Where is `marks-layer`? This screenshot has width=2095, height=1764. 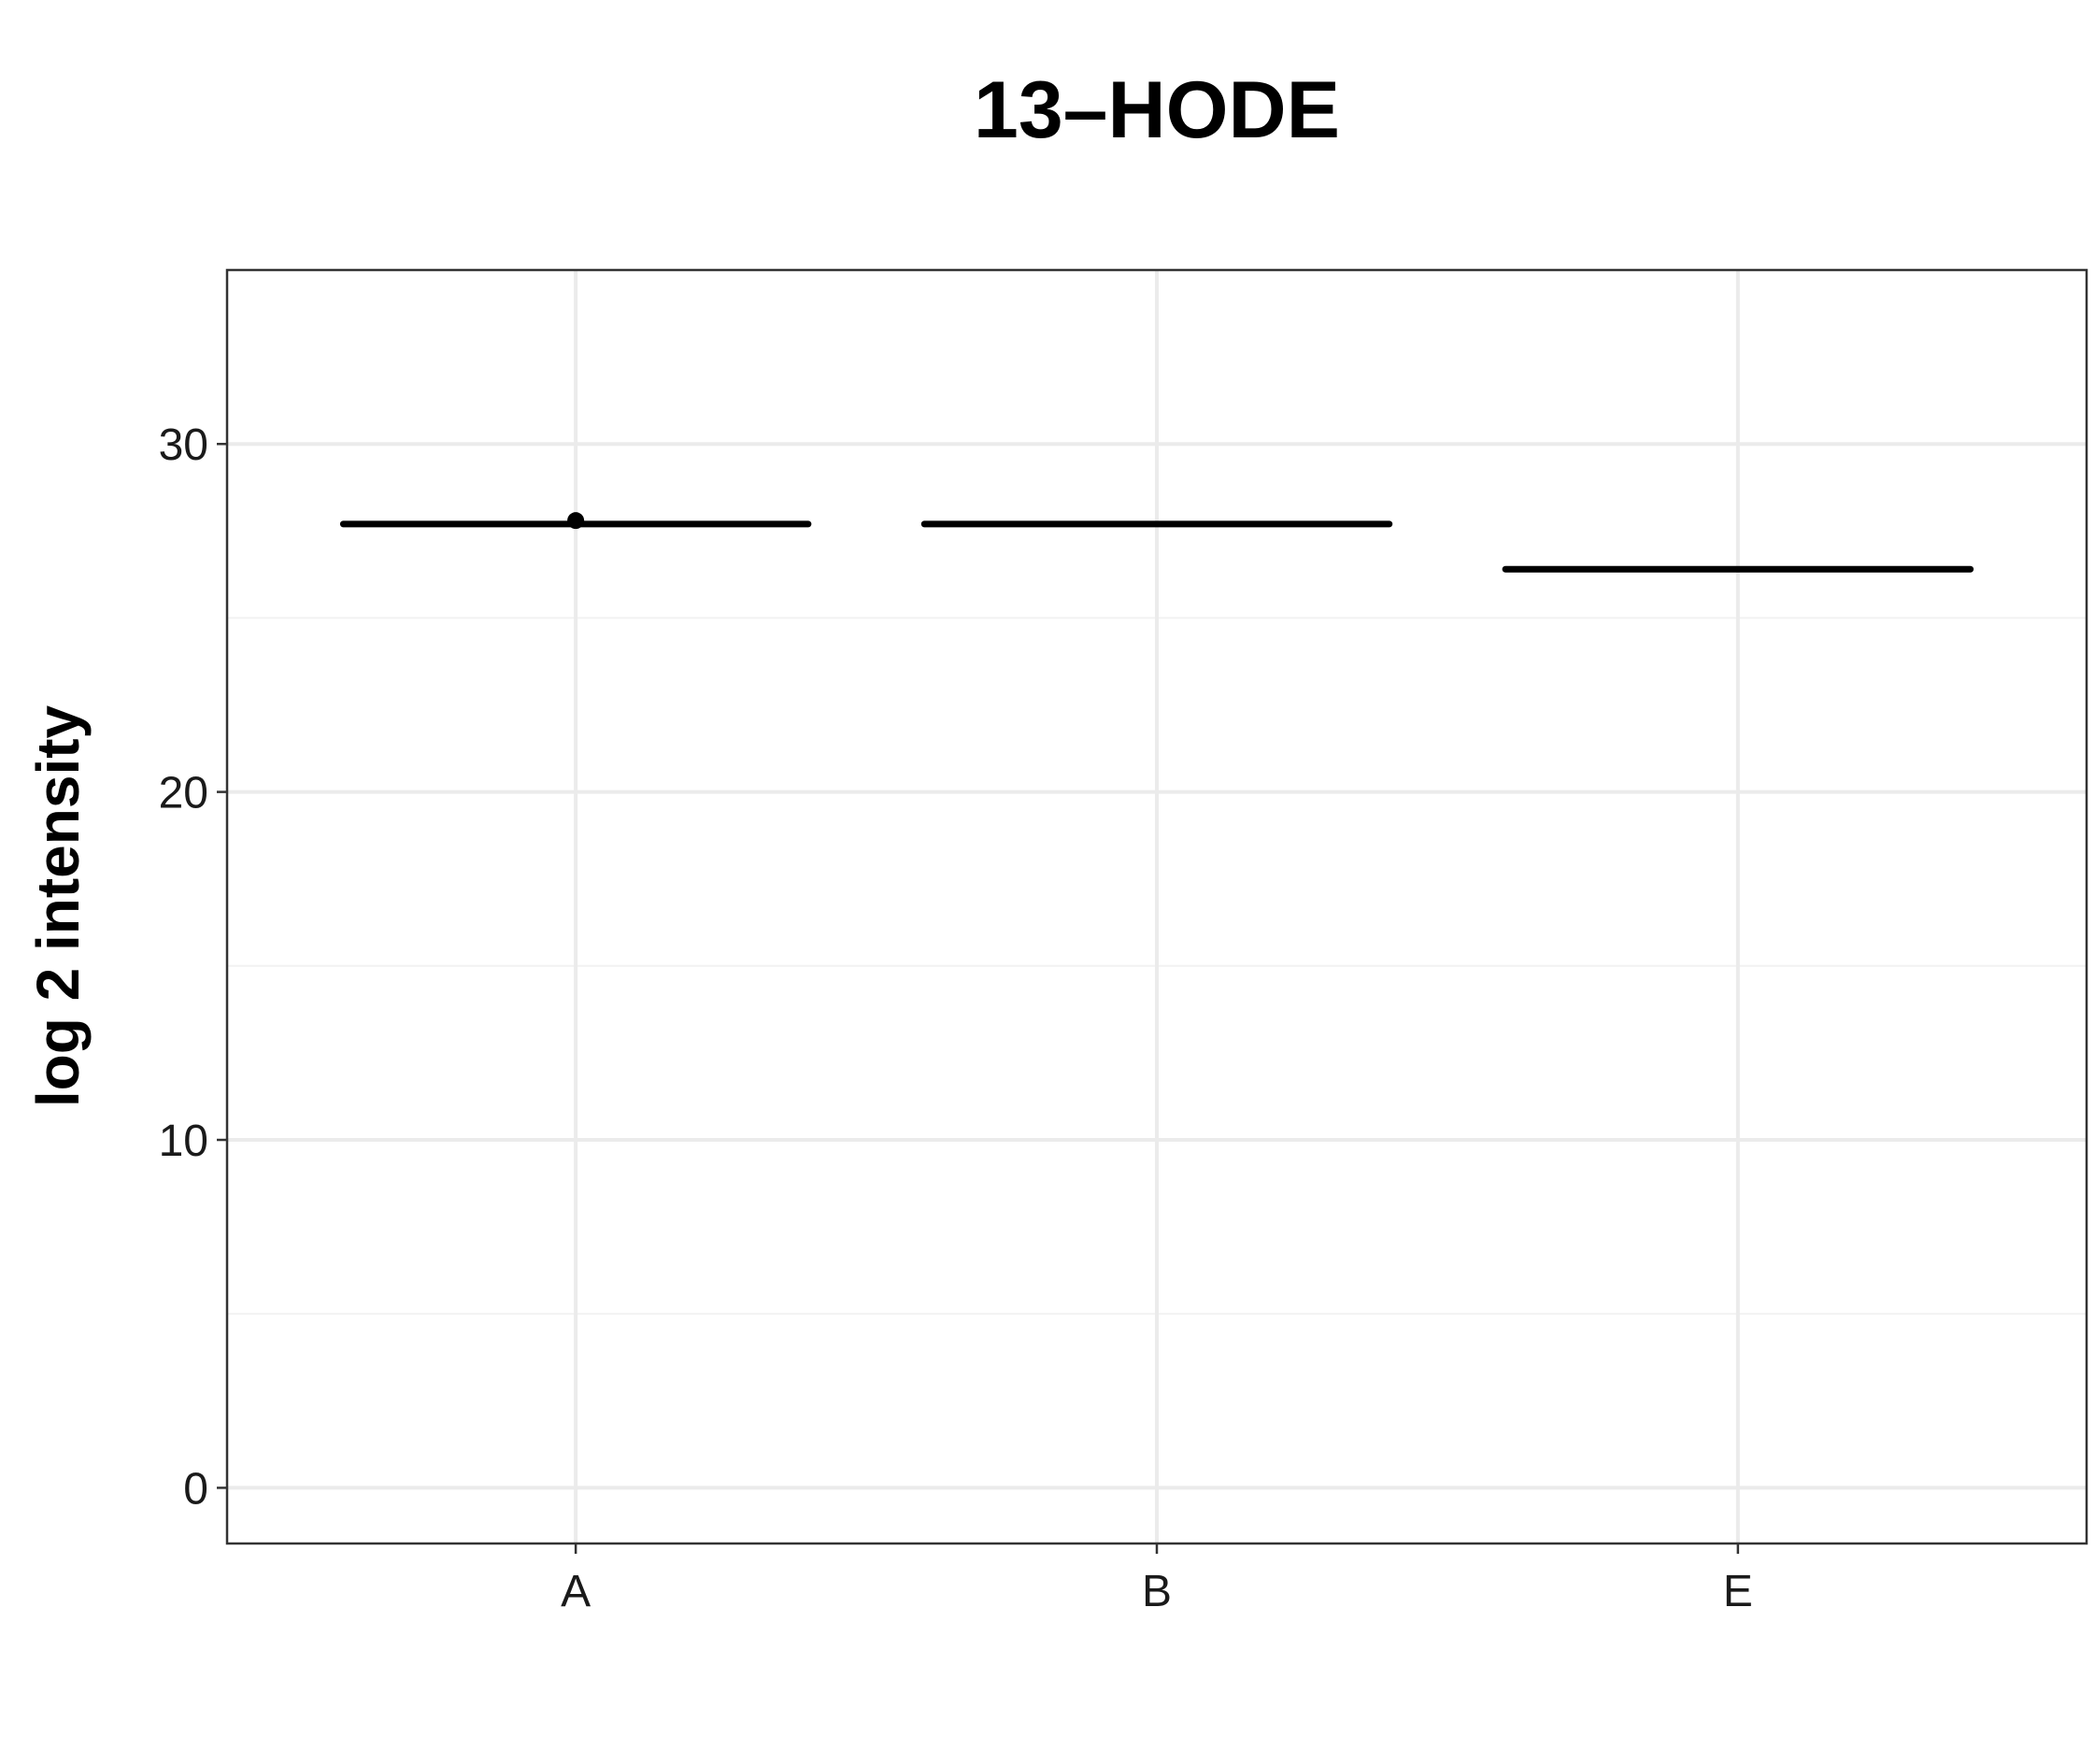 marks-layer is located at coordinates (1156, 542).